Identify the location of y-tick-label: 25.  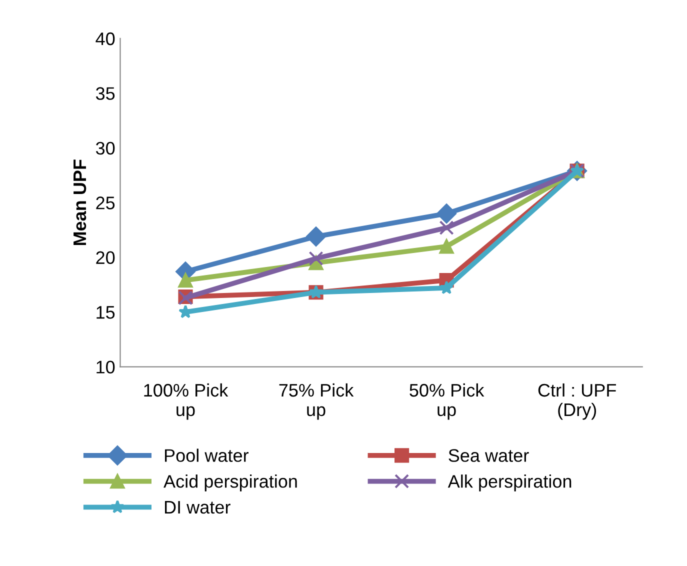
(105, 203).